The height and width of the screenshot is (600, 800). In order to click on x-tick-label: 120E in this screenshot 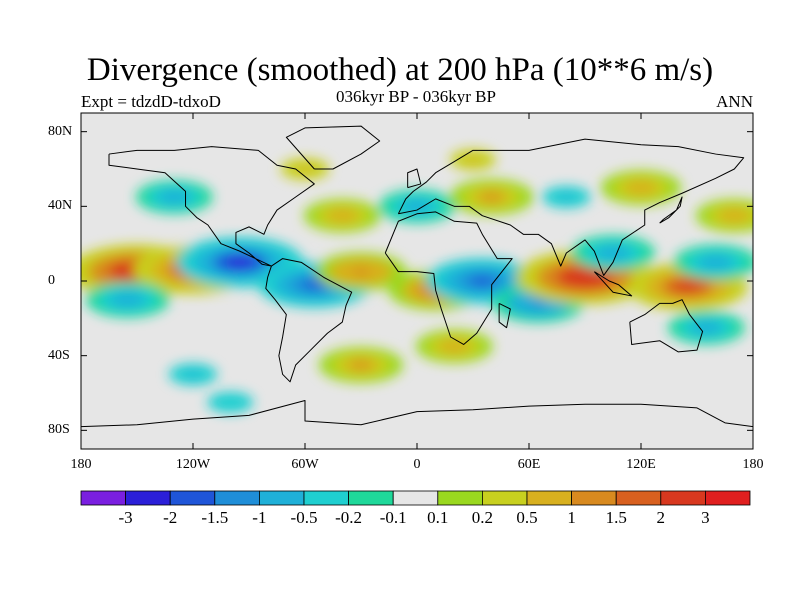, I will do `click(641, 464)`.